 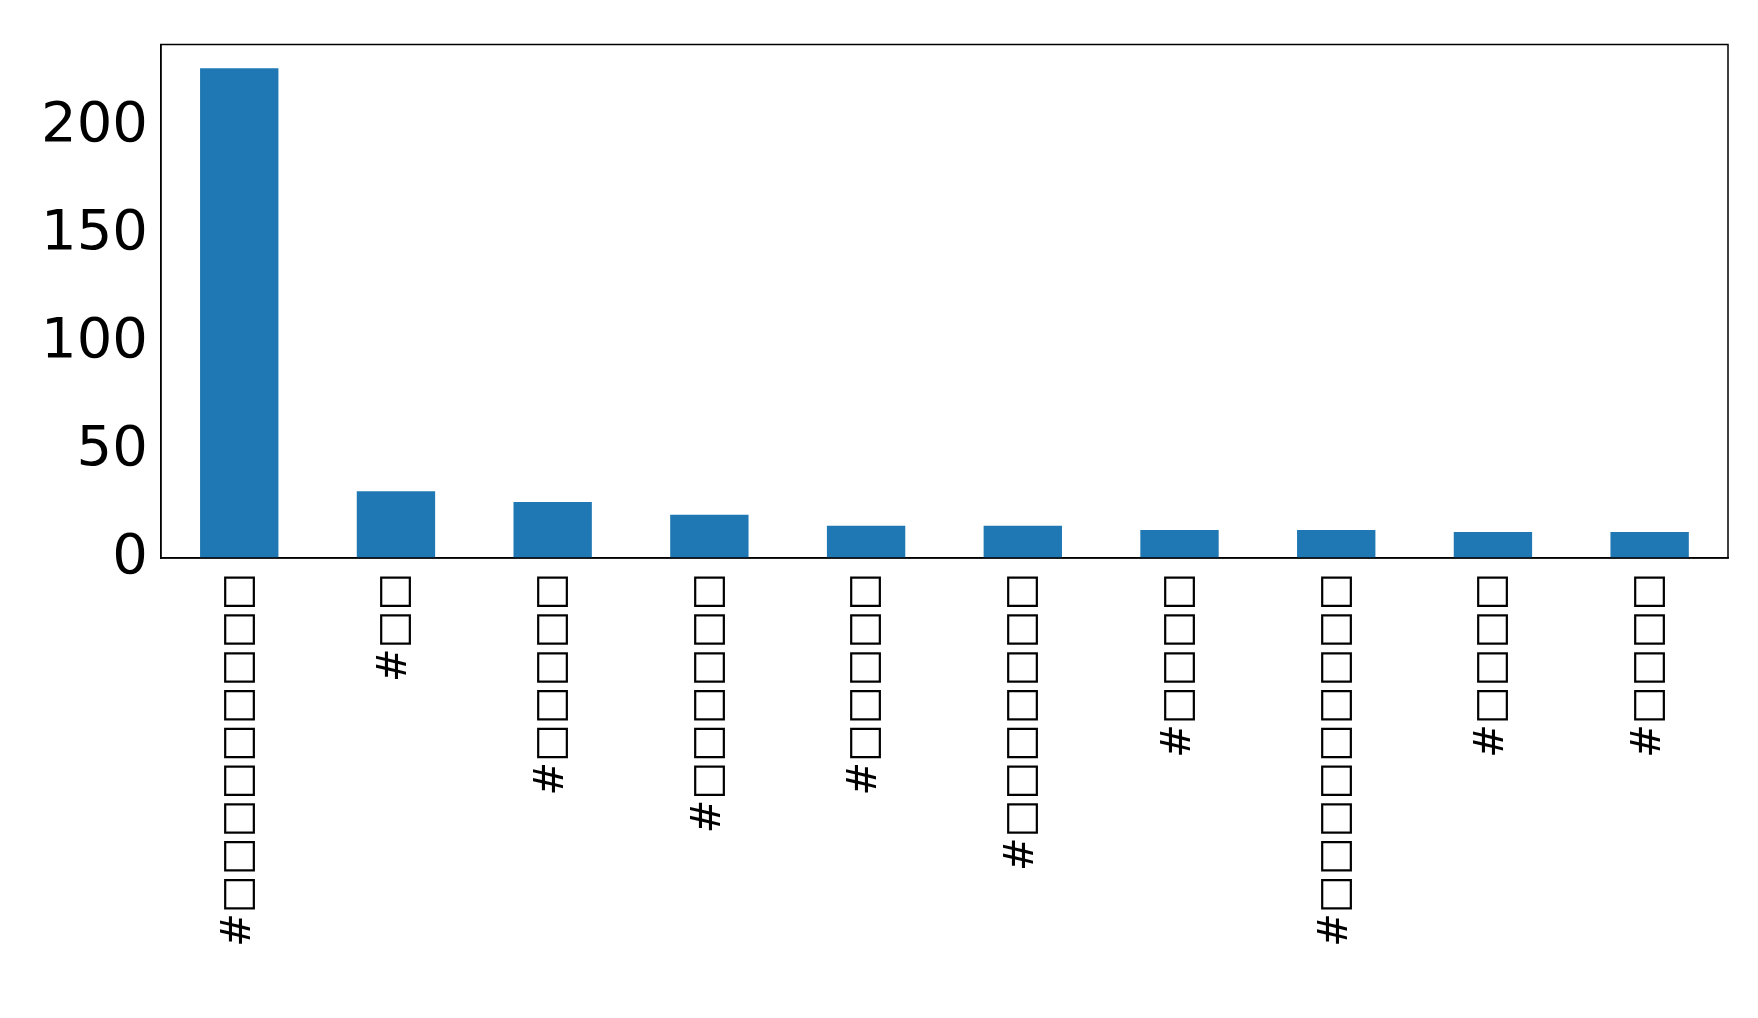 I want to click on y-tick-label: 0, so click(x=130, y=553).